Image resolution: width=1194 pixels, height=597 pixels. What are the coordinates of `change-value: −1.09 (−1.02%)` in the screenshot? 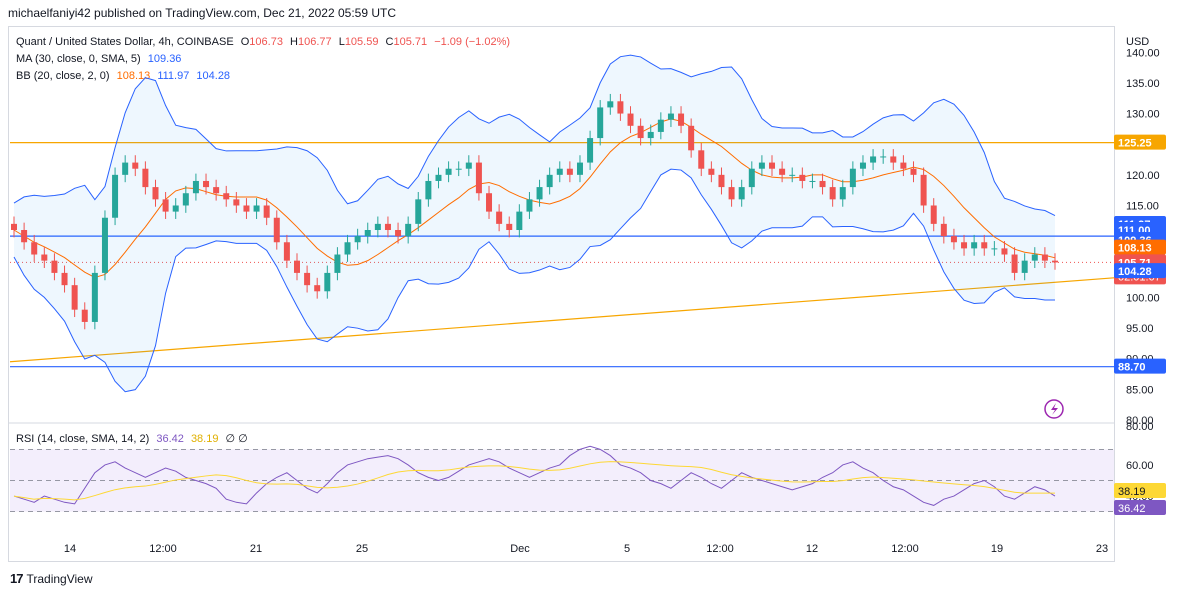 It's located at (472, 42).